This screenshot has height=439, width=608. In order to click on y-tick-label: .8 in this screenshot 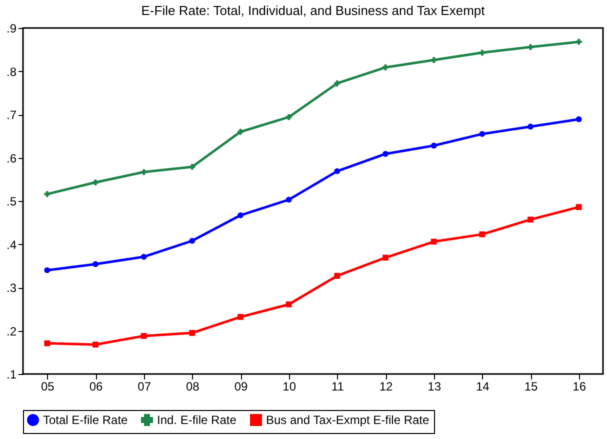, I will do `click(11, 71)`.